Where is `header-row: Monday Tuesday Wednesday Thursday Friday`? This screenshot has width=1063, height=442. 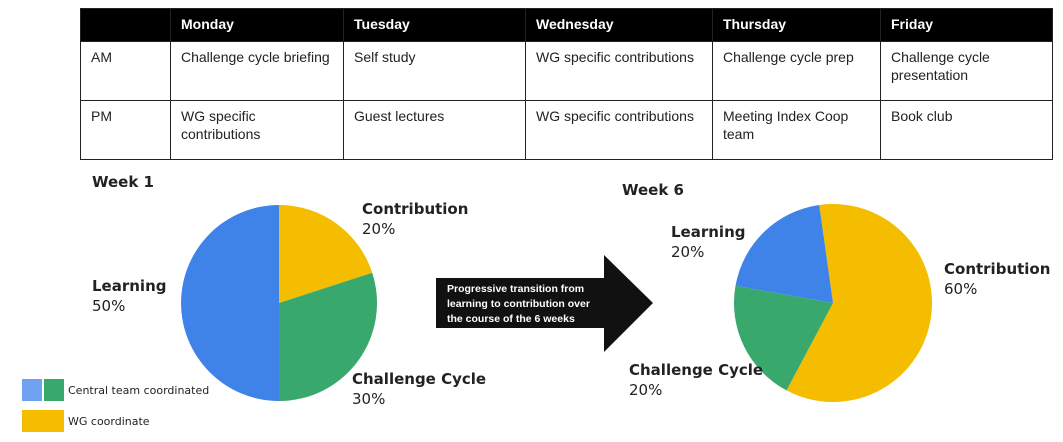
header-row: Monday Tuesday Wednesday Thursday Friday is located at coordinates (566, 25).